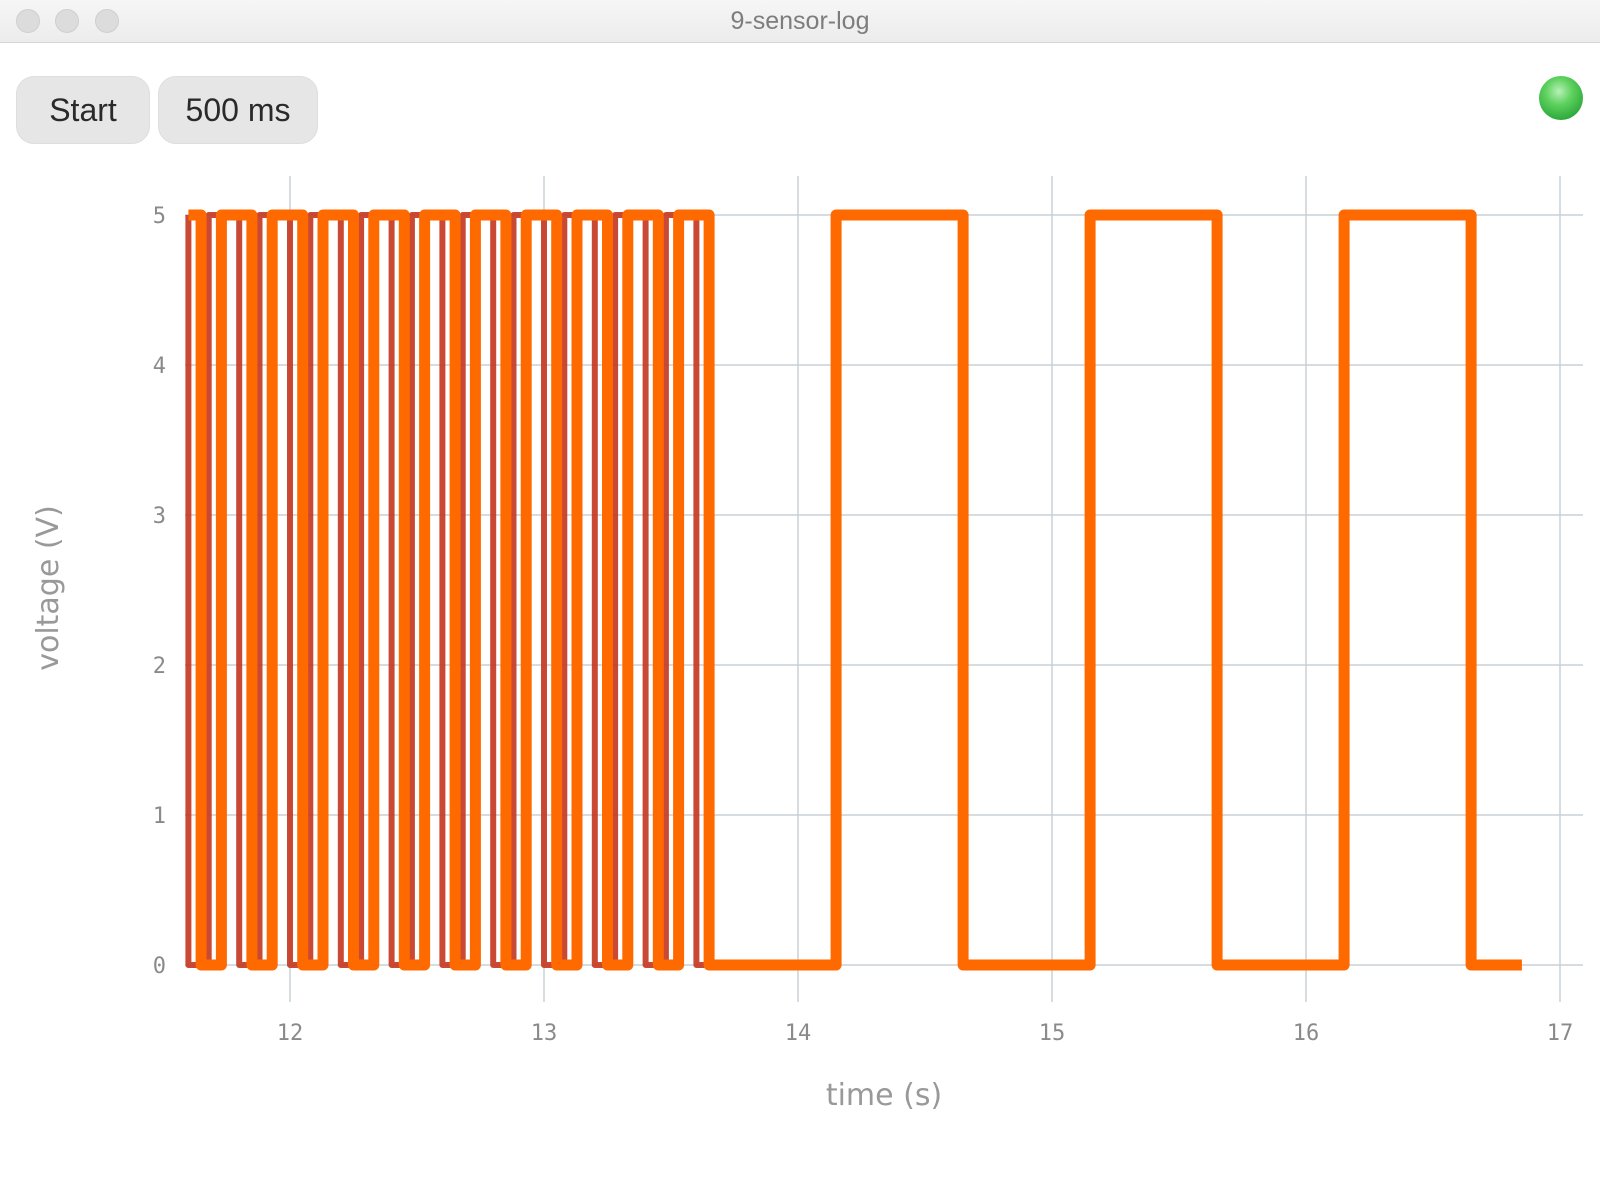 The width and height of the screenshot is (1600, 1200). I want to click on x-tick-label: 17, so click(1560, 1033).